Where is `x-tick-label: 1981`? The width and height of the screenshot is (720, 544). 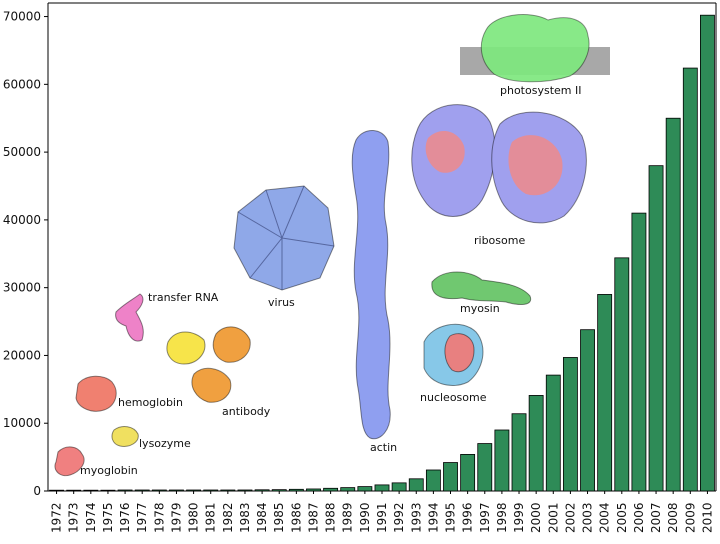
x-tick-label: 1981 is located at coordinates (211, 517).